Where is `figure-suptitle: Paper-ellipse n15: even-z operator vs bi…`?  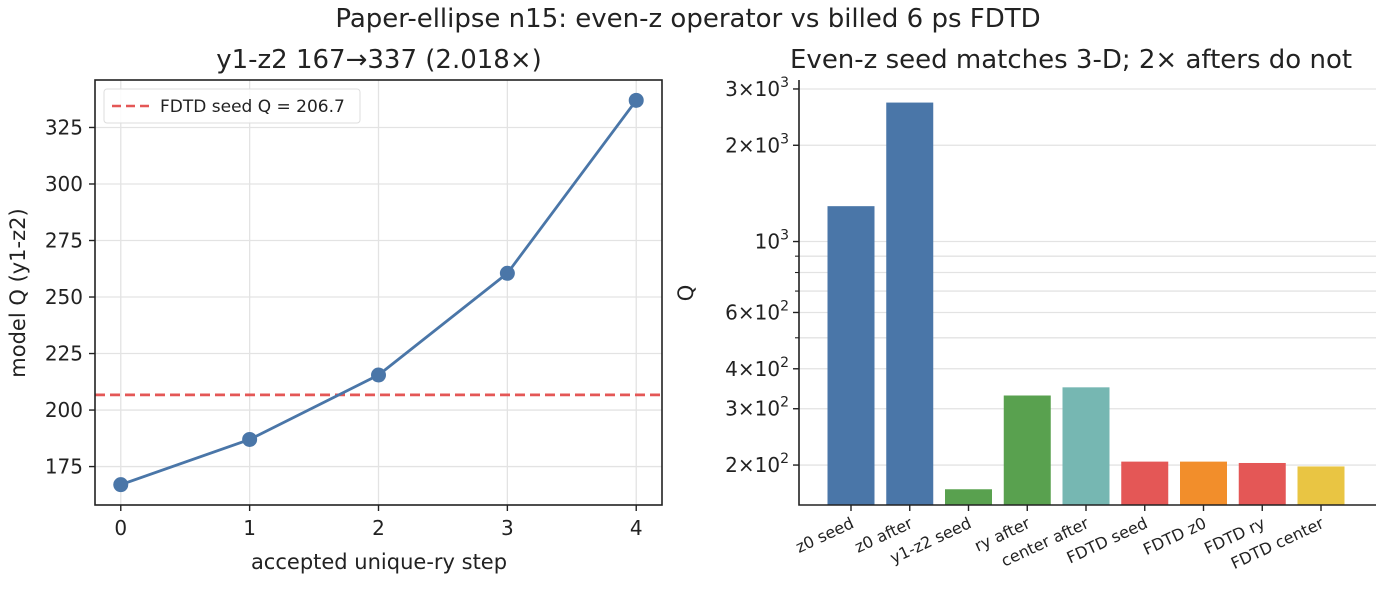 figure-suptitle: Paper-ellipse n15: even-z operator vs bi… is located at coordinates (687, 19).